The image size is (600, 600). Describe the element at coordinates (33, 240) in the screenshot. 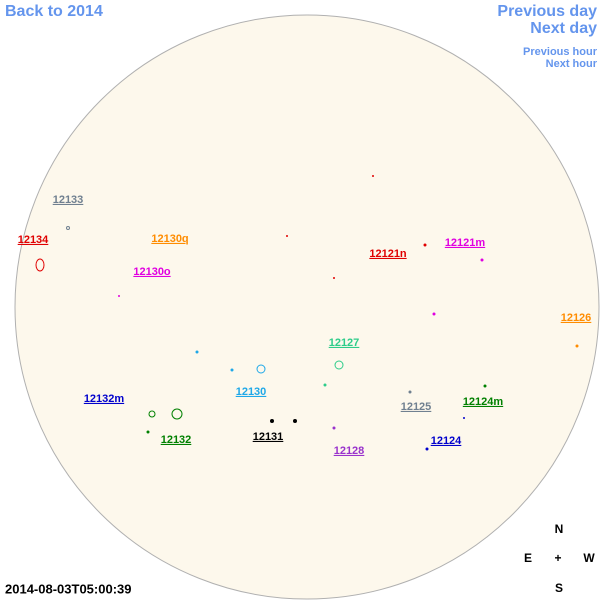

I see `region-label: 12134` at that location.